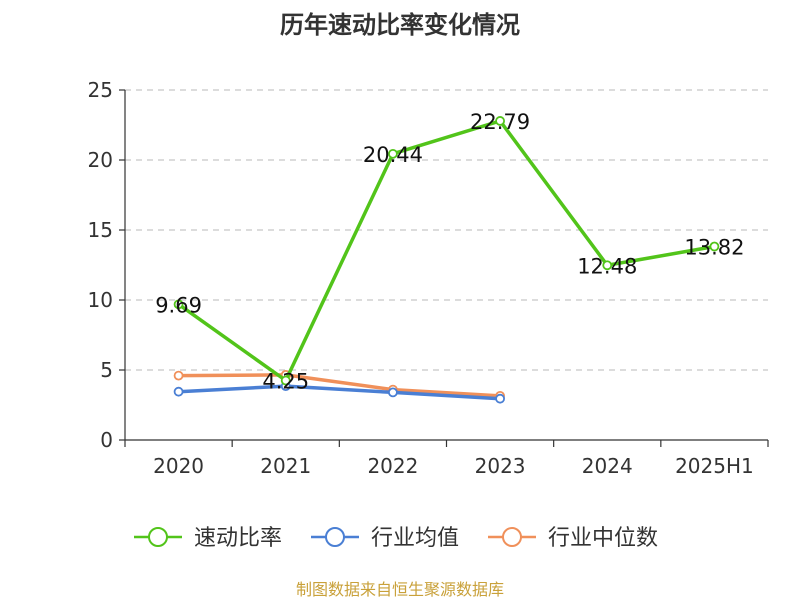 Image resolution: width=800 pixels, height=600 pixels. Describe the element at coordinates (400, 25) in the screenshot. I see `chart-title: 历年速动比率变化情况` at that location.